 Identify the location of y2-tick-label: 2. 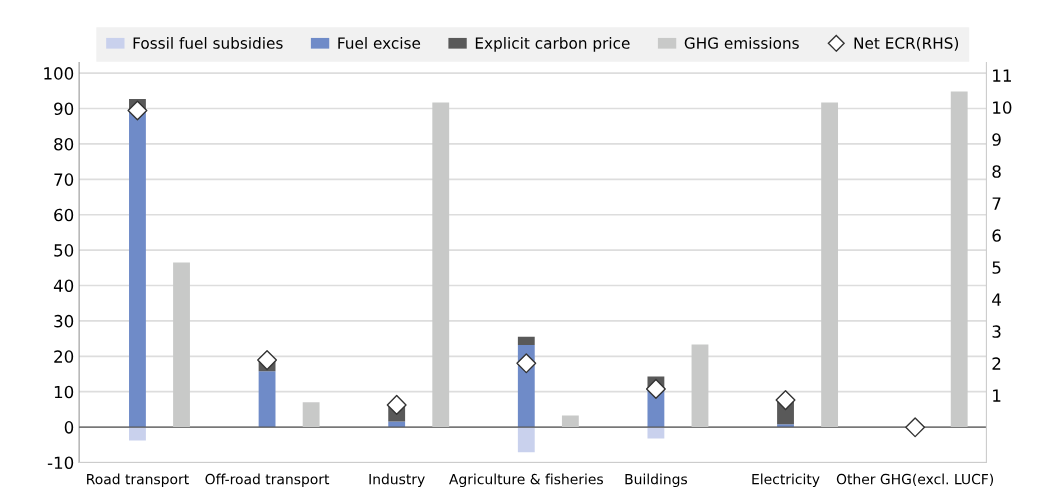
(996, 363).